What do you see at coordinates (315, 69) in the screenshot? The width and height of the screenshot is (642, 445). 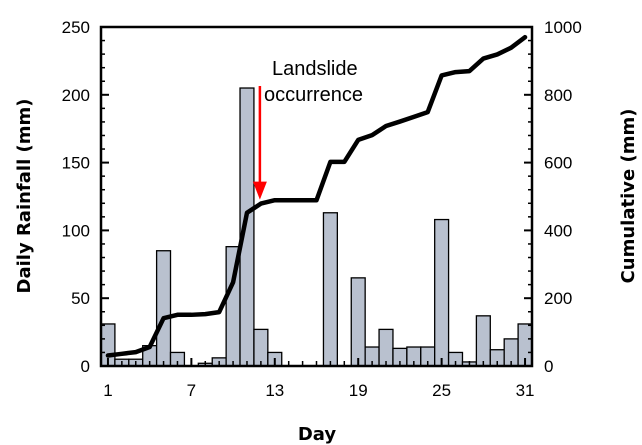 I see `annotation-text-line-1: Landslide` at bounding box center [315, 69].